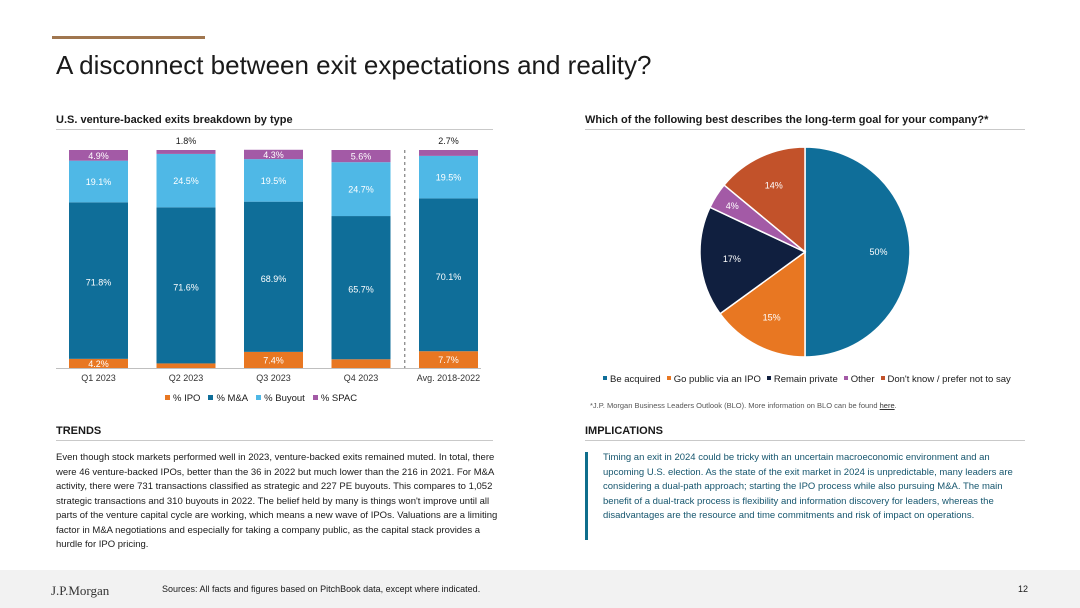 The width and height of the screenshot is (1080, 608). Describe the element at coordinates (845, 378) in the screenshot. I see `legend-swatch-other` at that location.